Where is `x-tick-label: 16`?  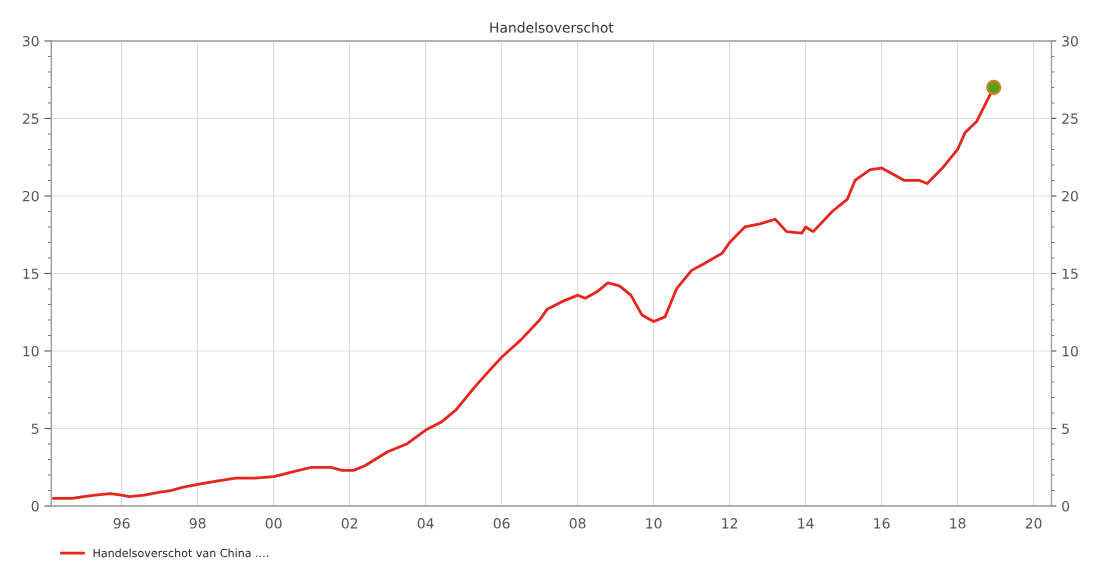 x-tick-label: 16 is located at coordinates (882, 523).